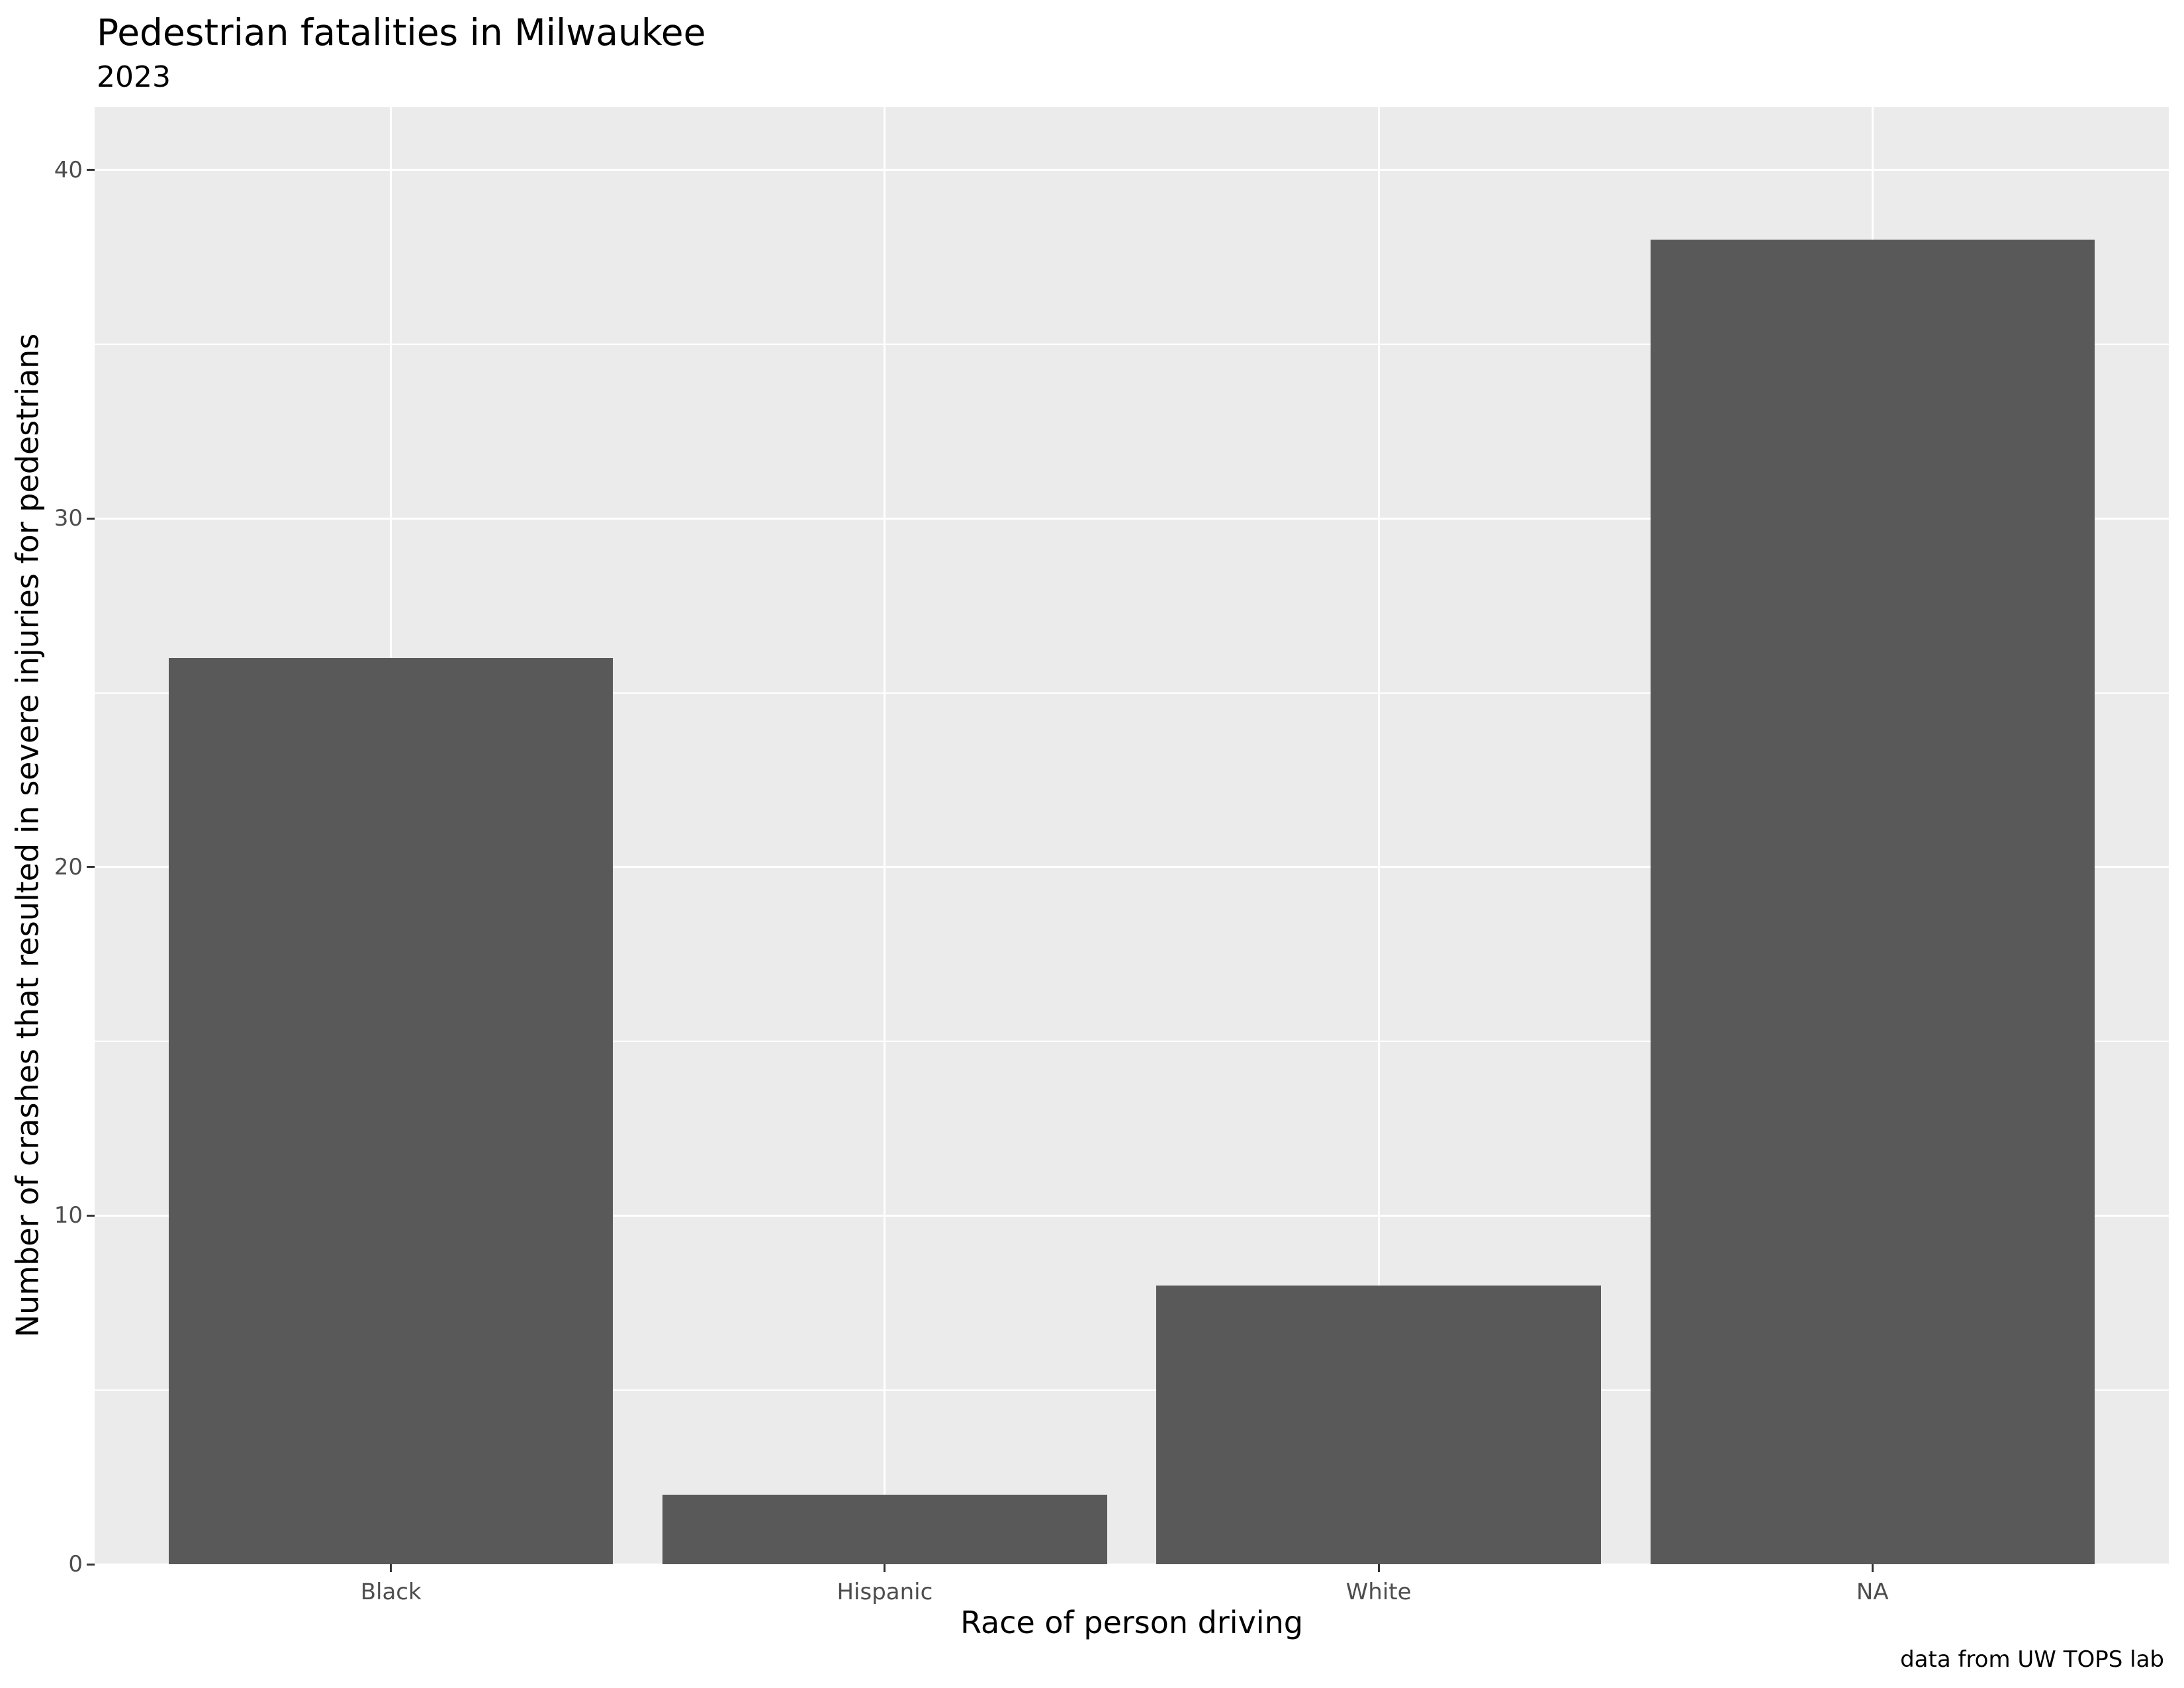 This screenshot has width=2184, height=1688. I want to click on y-tick-label-30: 30, so click(68, 518).